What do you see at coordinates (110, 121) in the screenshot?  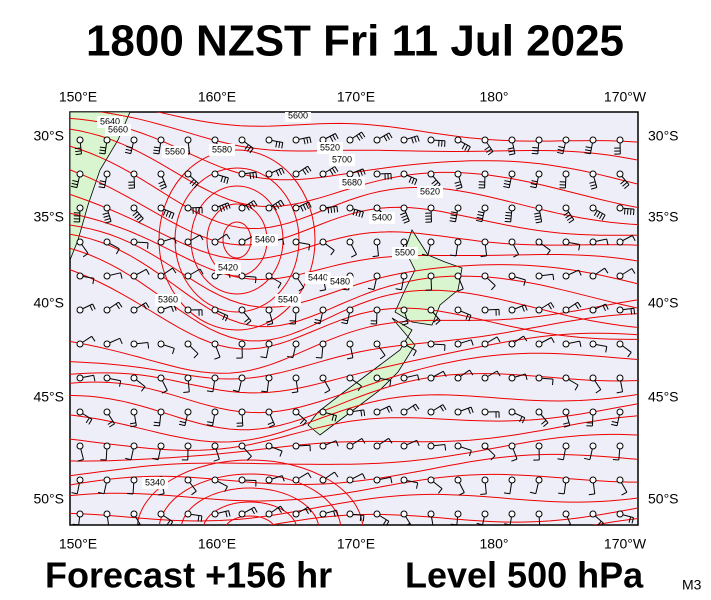 I see `contour-label: 5640` at bounding box center [110, 121].